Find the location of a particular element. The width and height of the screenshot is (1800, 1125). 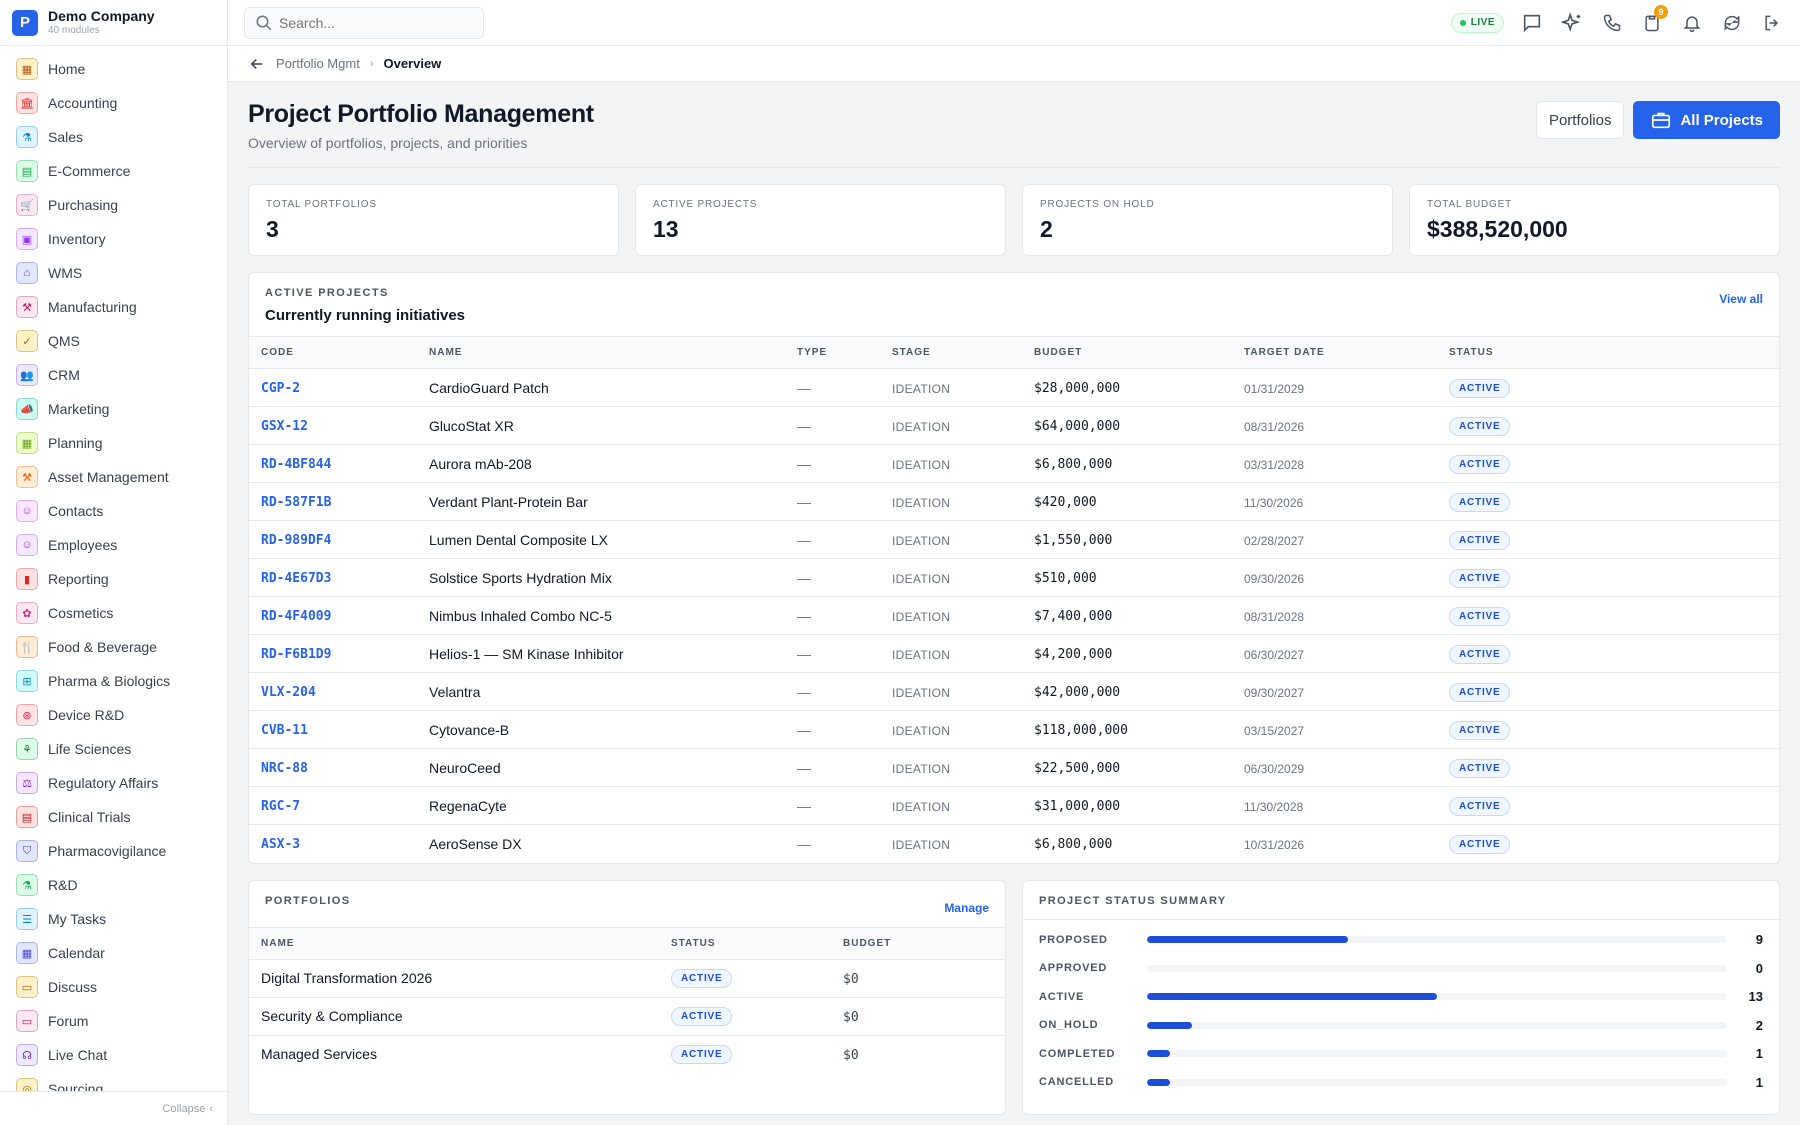

sparkles-icon is located at coordinates (1572, 23).